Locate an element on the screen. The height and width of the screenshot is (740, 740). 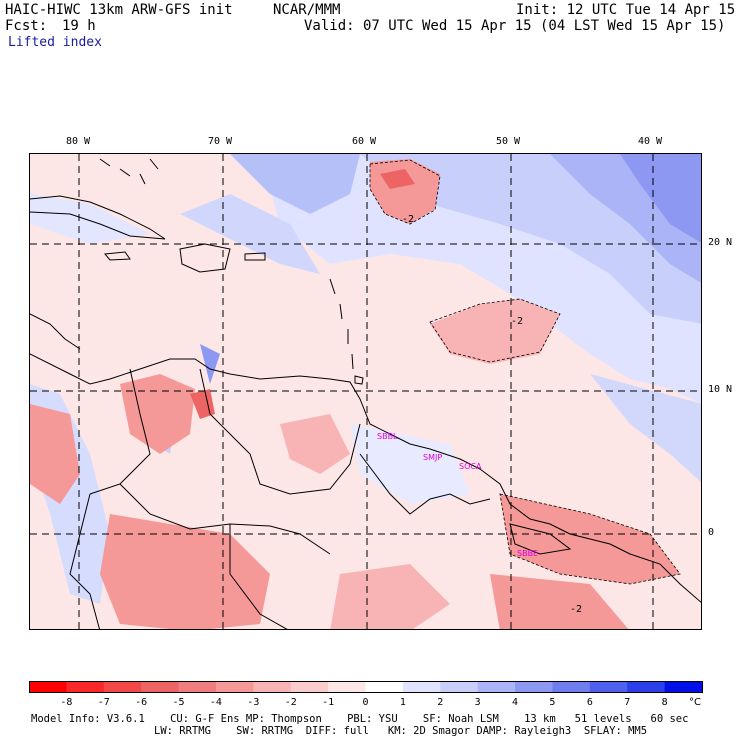
unstable-core-maracaibo is located at coordinates (202, 404).